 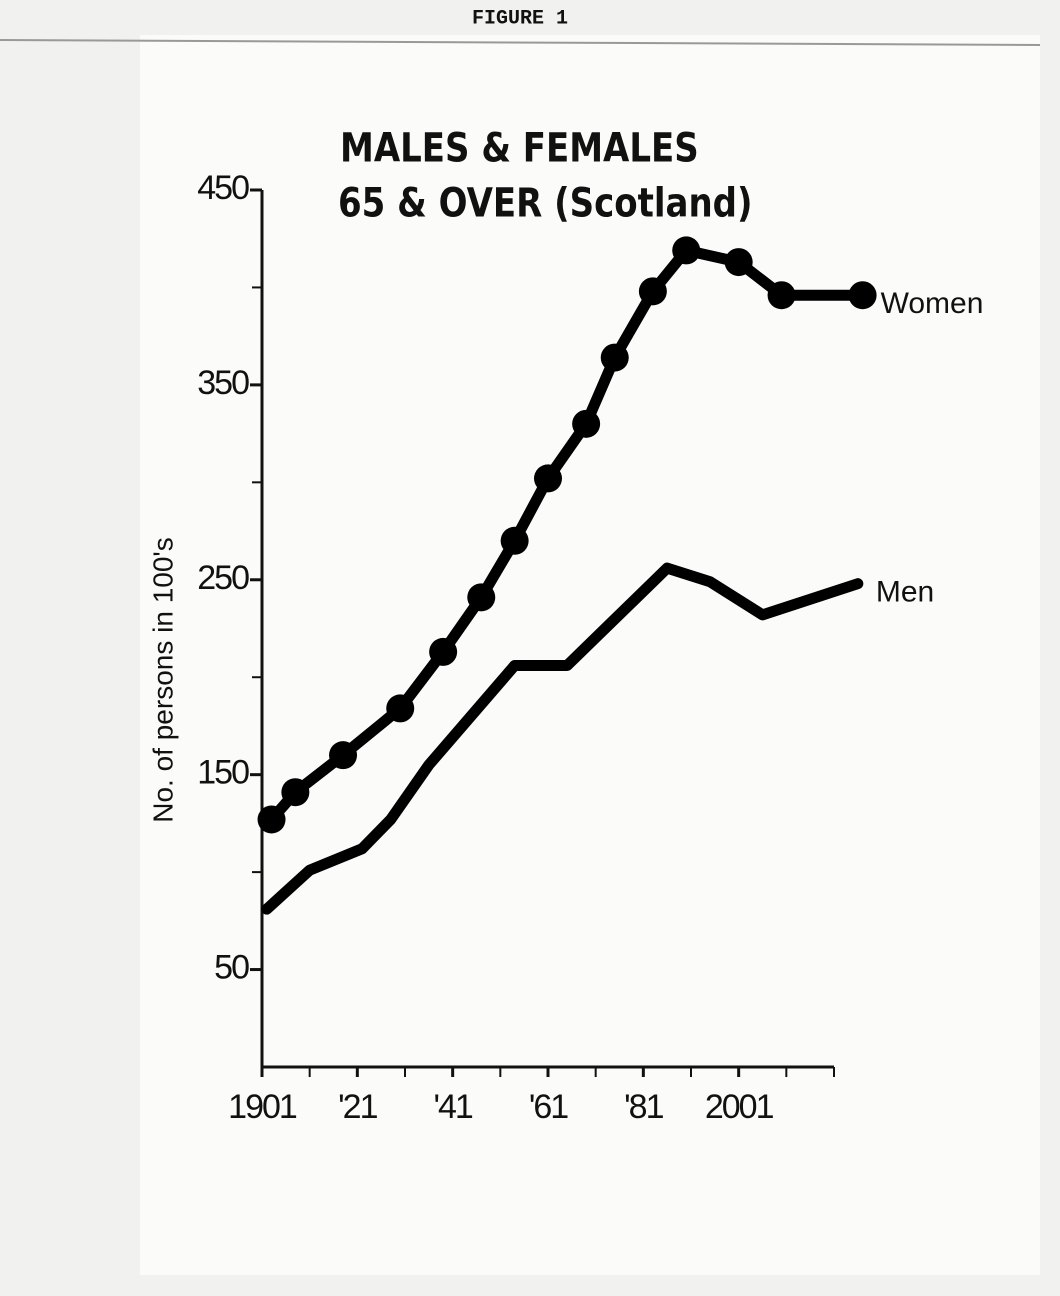 What do you see at coordinates (357, 1107) in the screenshot?
I see `x-tick-label: '21` at bounding box center [357, 1107].